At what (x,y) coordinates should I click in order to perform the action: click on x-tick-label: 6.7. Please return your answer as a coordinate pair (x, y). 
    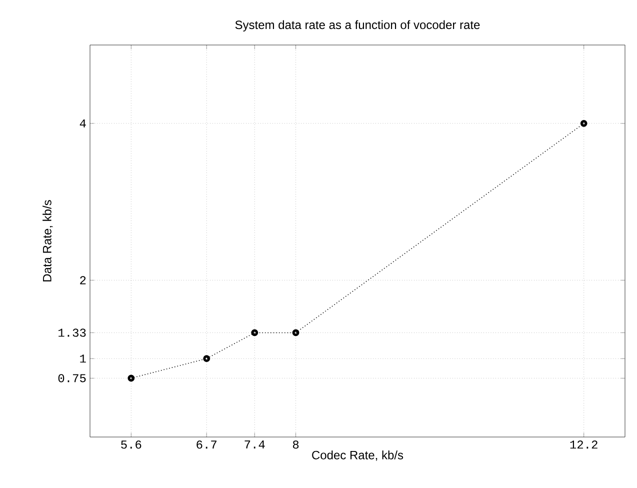
    Looking at the image, I should click on (206, 444).